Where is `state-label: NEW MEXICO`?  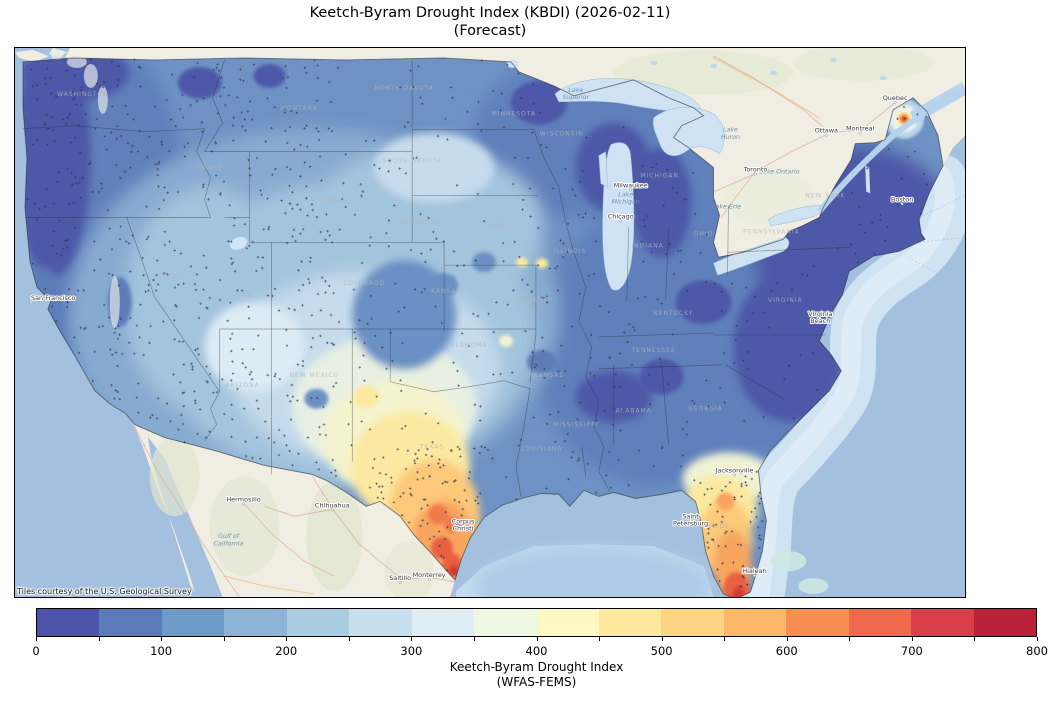 state-label: NEW MEXICO is located at coordinates (315, 375).